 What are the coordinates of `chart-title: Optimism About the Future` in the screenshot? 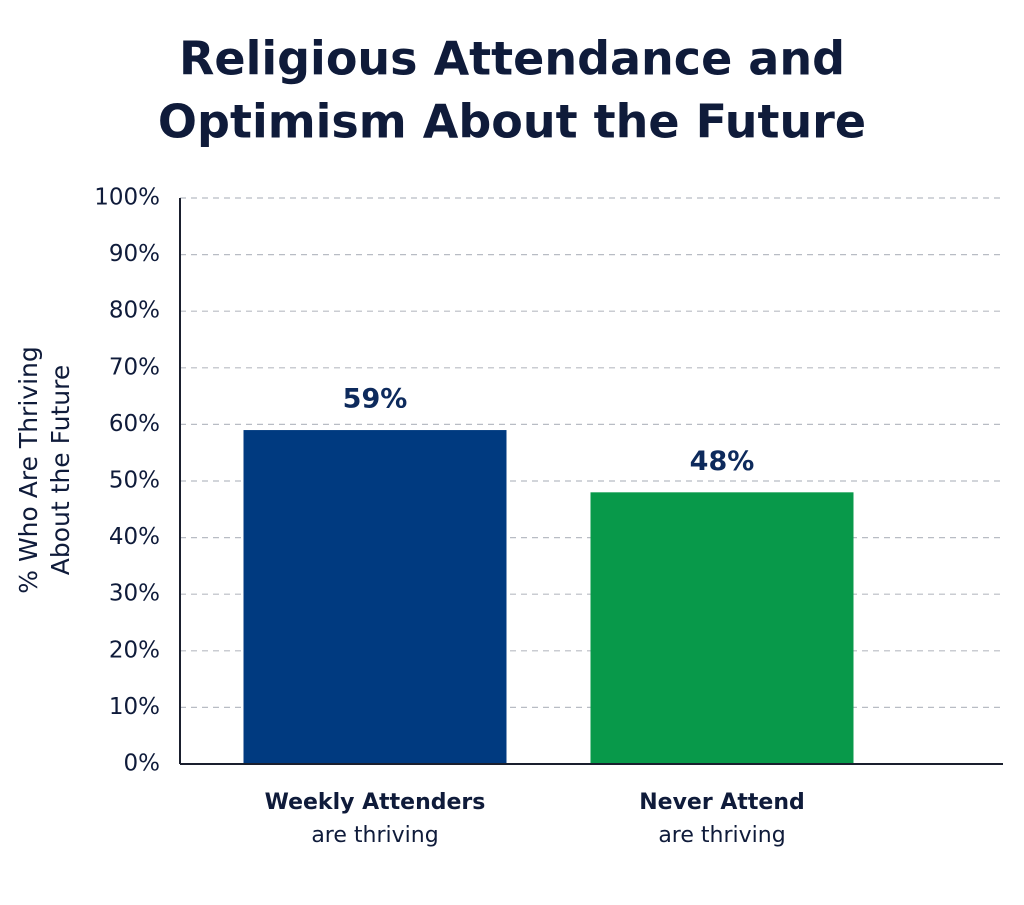 It's located at (512, 122).